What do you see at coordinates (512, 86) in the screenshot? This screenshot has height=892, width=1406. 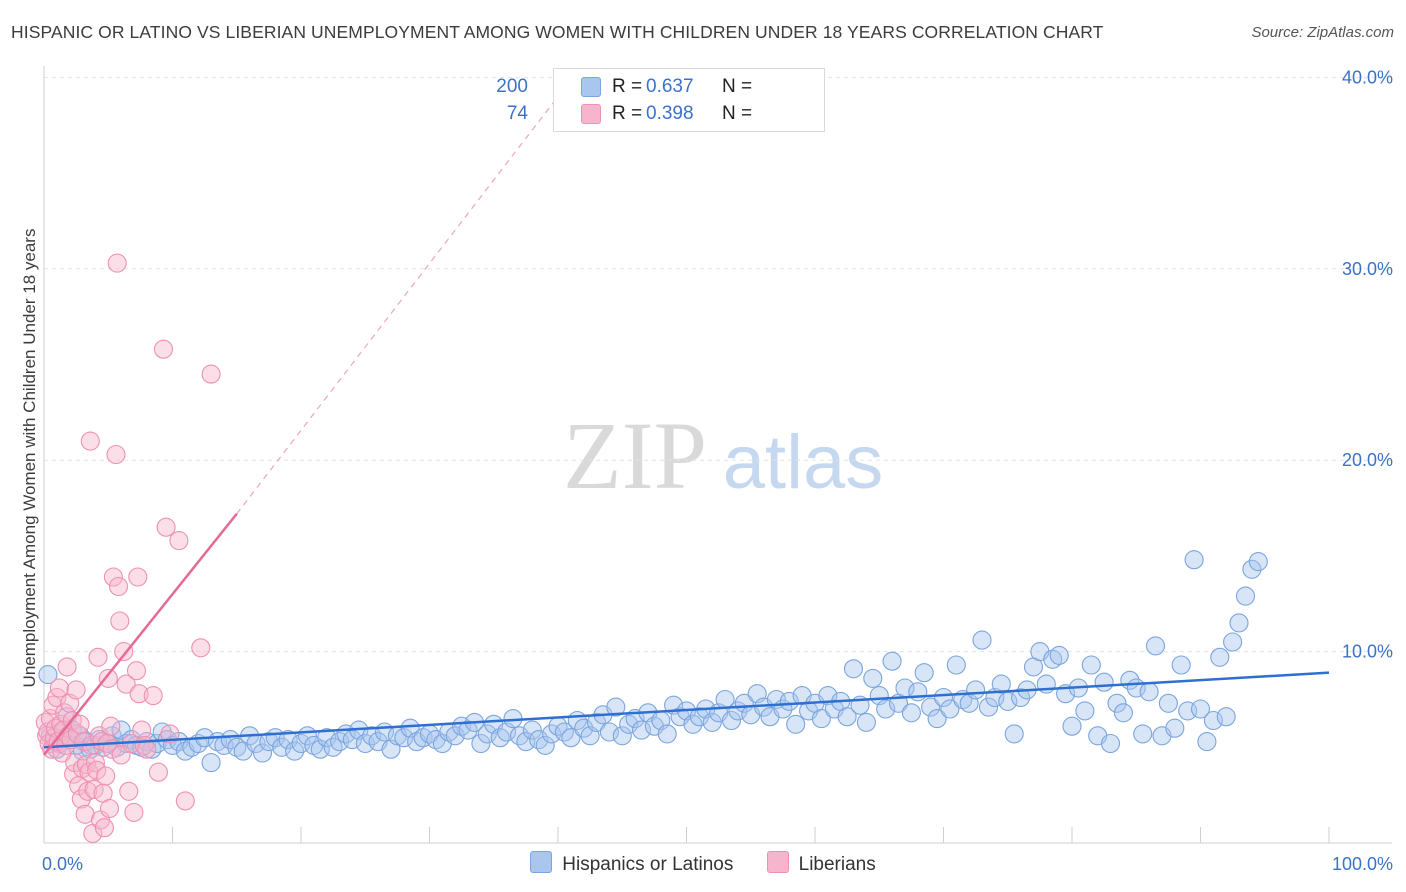 I see `n-value: 200` at bounding box center [512, 86].